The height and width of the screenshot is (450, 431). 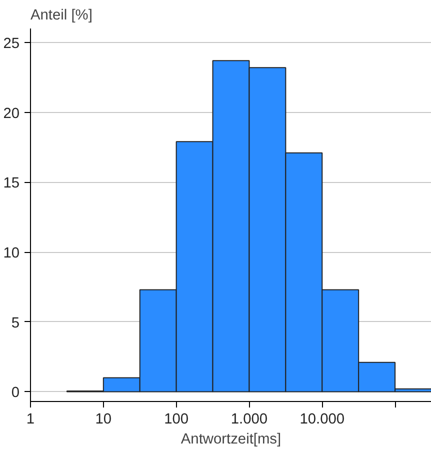 What do you see at coordinates (11, 114) in the screenshot?
I see `y-tick-label: 20` at bounding box center [11, 114].